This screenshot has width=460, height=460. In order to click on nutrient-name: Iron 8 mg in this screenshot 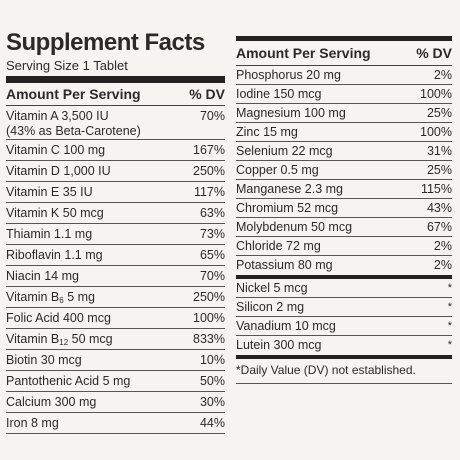, I will do `click(32, 423)`.